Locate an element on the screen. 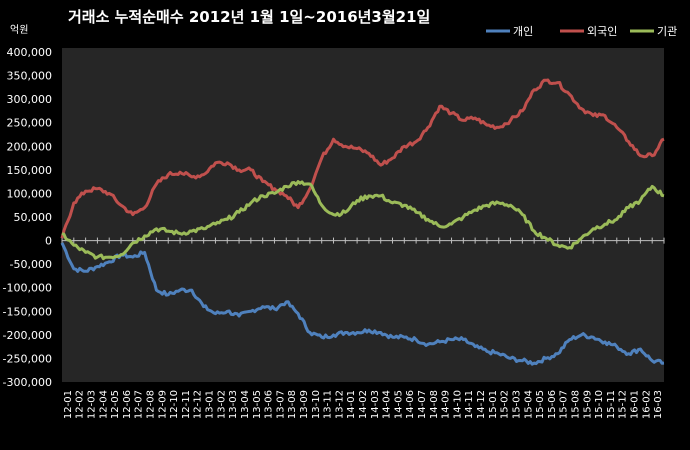 The width and height of the screenshot is (690, 450). x-tick-label: 14-08 is located at coordinates (434, 404).